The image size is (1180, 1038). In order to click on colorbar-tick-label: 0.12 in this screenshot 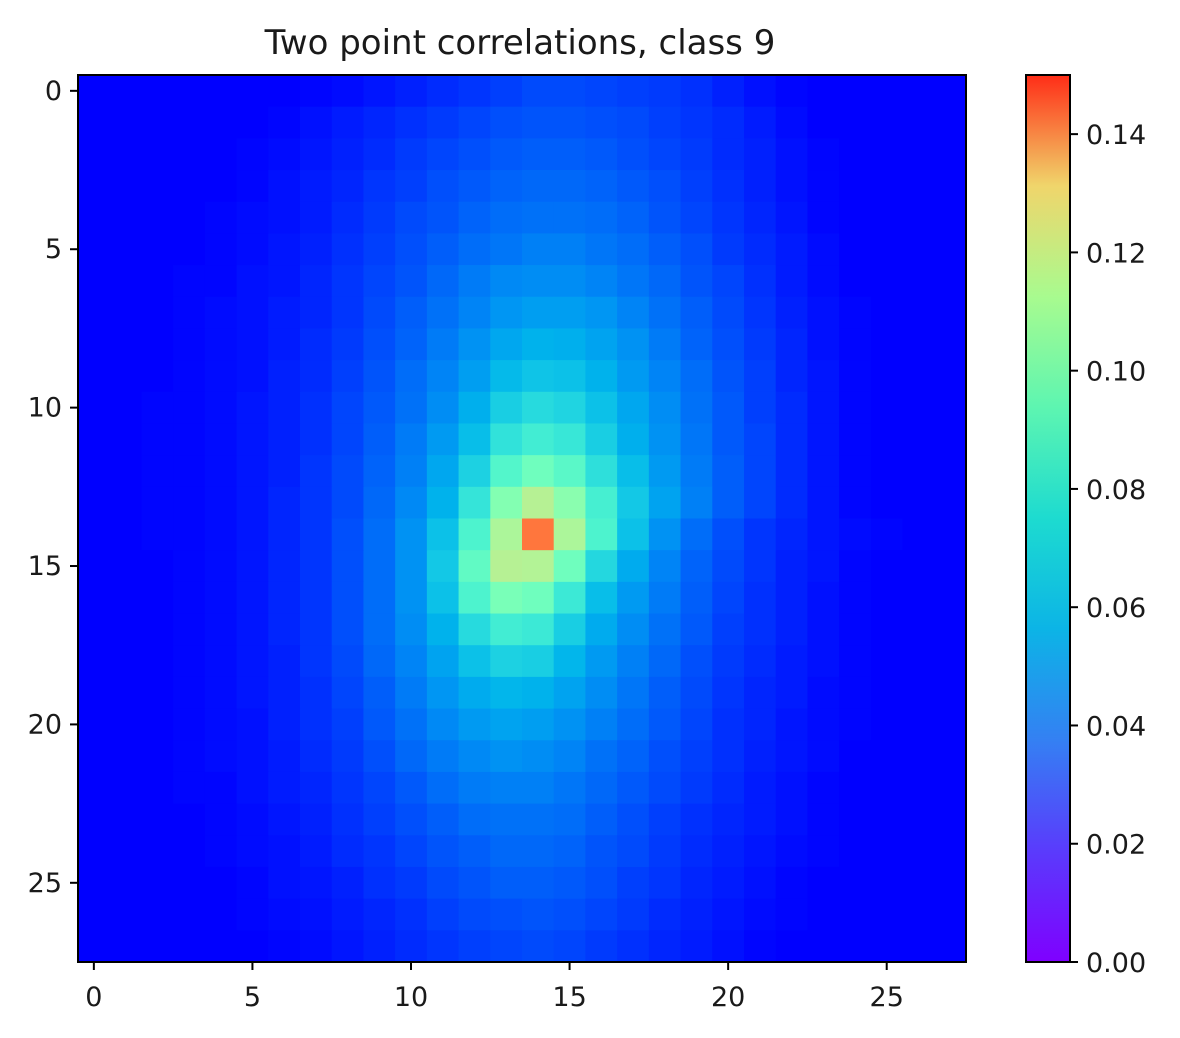, I will do `click(1116, 253)`.